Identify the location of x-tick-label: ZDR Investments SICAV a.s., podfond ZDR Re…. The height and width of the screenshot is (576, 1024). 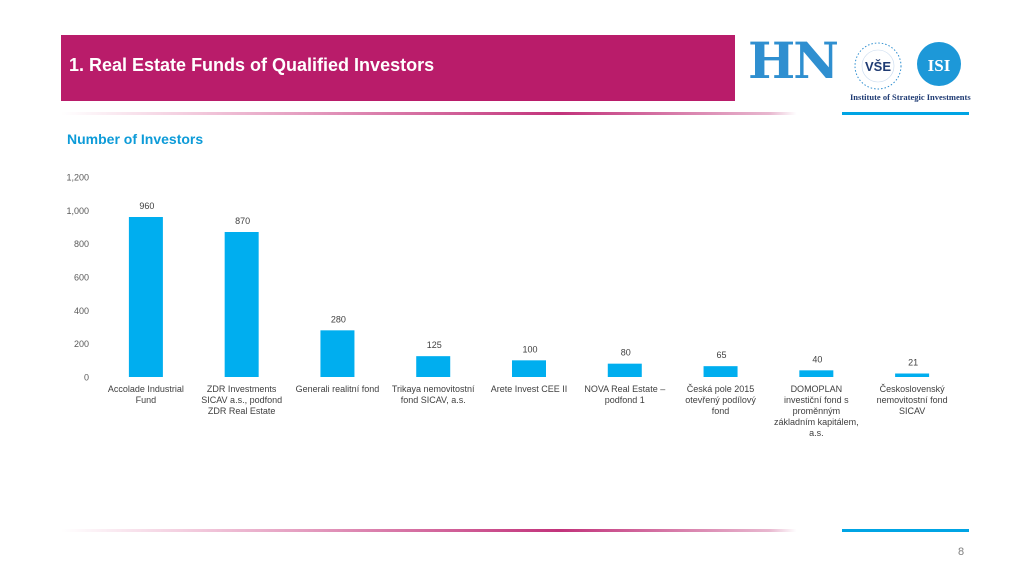
(241, 400).